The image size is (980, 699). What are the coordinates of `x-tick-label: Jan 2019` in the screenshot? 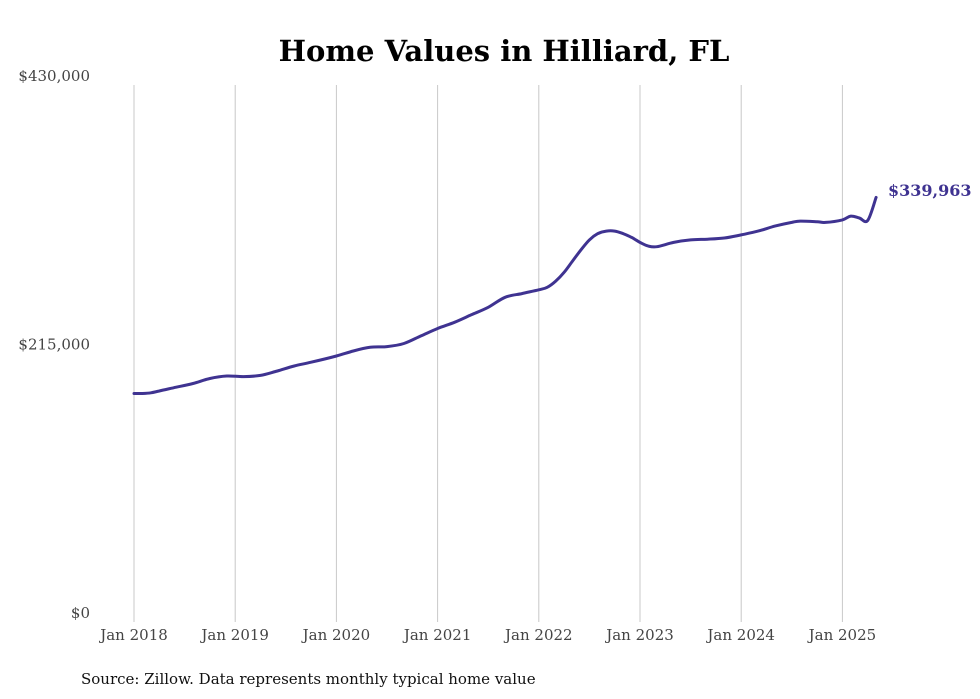 It's located at (234, 635).